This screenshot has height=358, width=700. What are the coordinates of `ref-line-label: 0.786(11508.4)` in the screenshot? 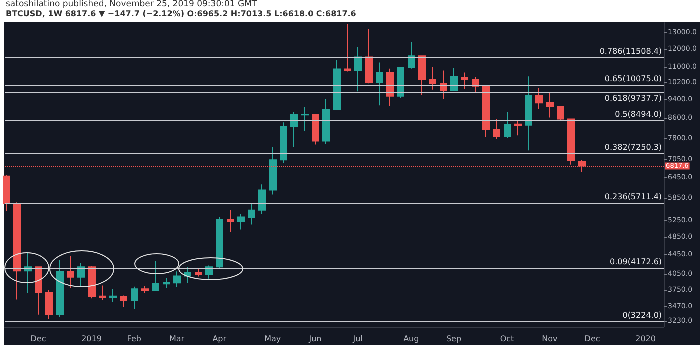 It's located at (631, 51).